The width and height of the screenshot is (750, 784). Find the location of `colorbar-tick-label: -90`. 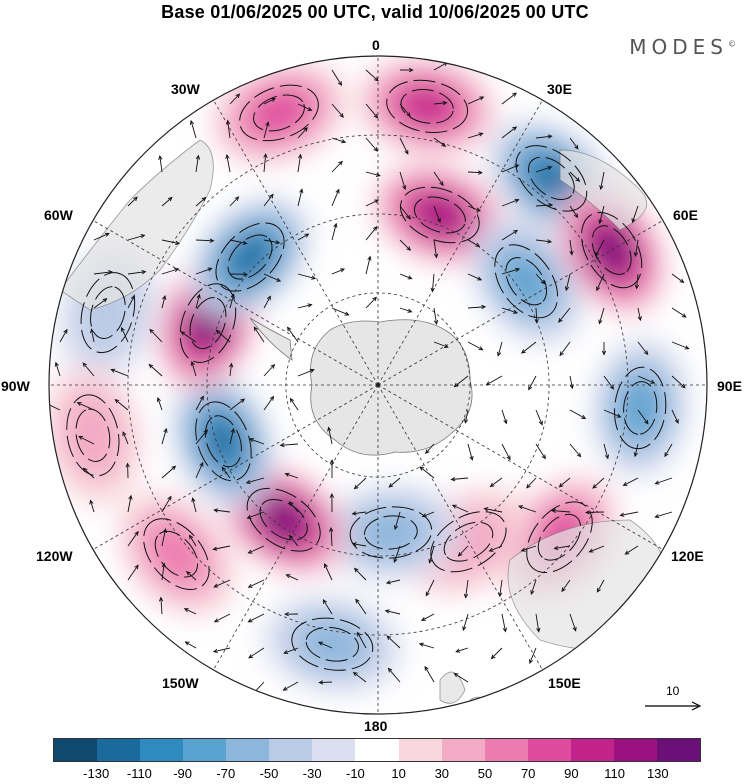

colorbar-tick-label: -90 is located at coordinates (182, 773).